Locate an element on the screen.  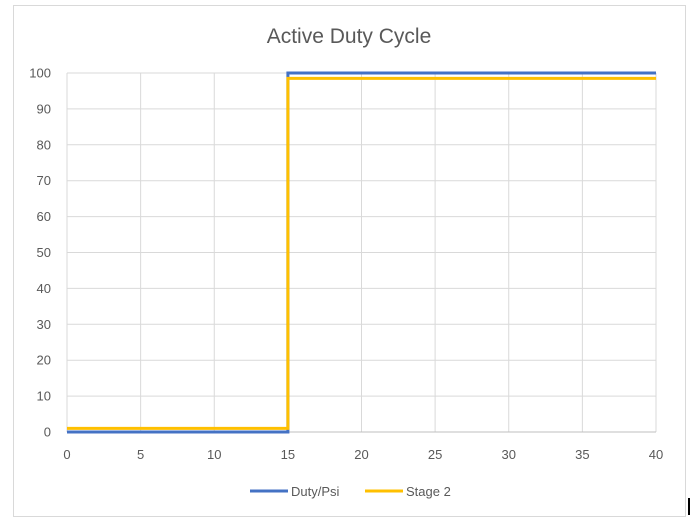
x-tick-label: 25 is located at coordinates (435, 454).